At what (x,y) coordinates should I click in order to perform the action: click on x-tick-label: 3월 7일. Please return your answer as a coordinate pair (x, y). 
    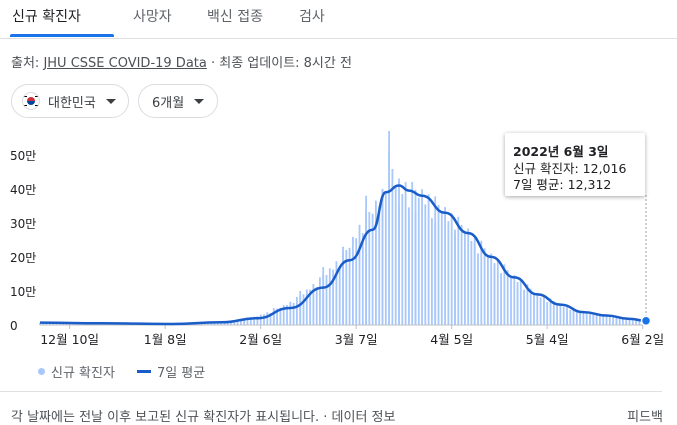
    Looking at the image, I should click on (356, 339).